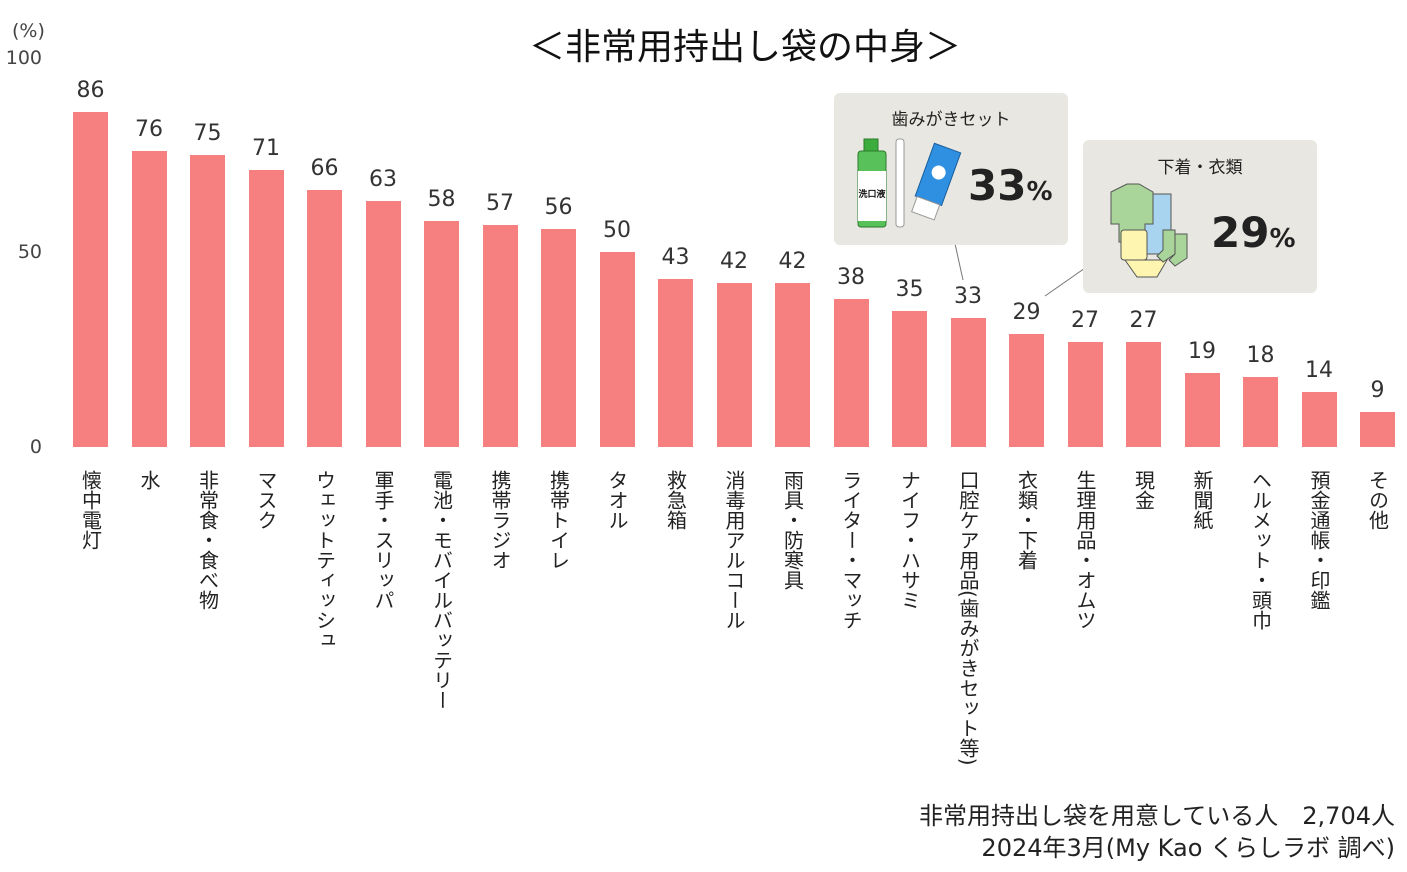 Image resolution: width=1407 pixels, height=872 pixels. I want to click on data-label: 9, so click(1377, 390).